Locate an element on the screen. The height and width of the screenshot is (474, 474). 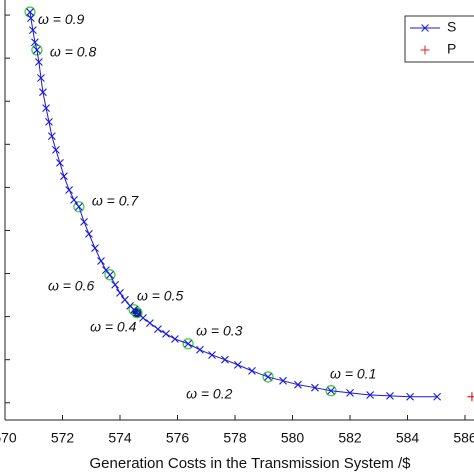
annotation-label: ω = 0.2 is located at coordinates (209, 394).